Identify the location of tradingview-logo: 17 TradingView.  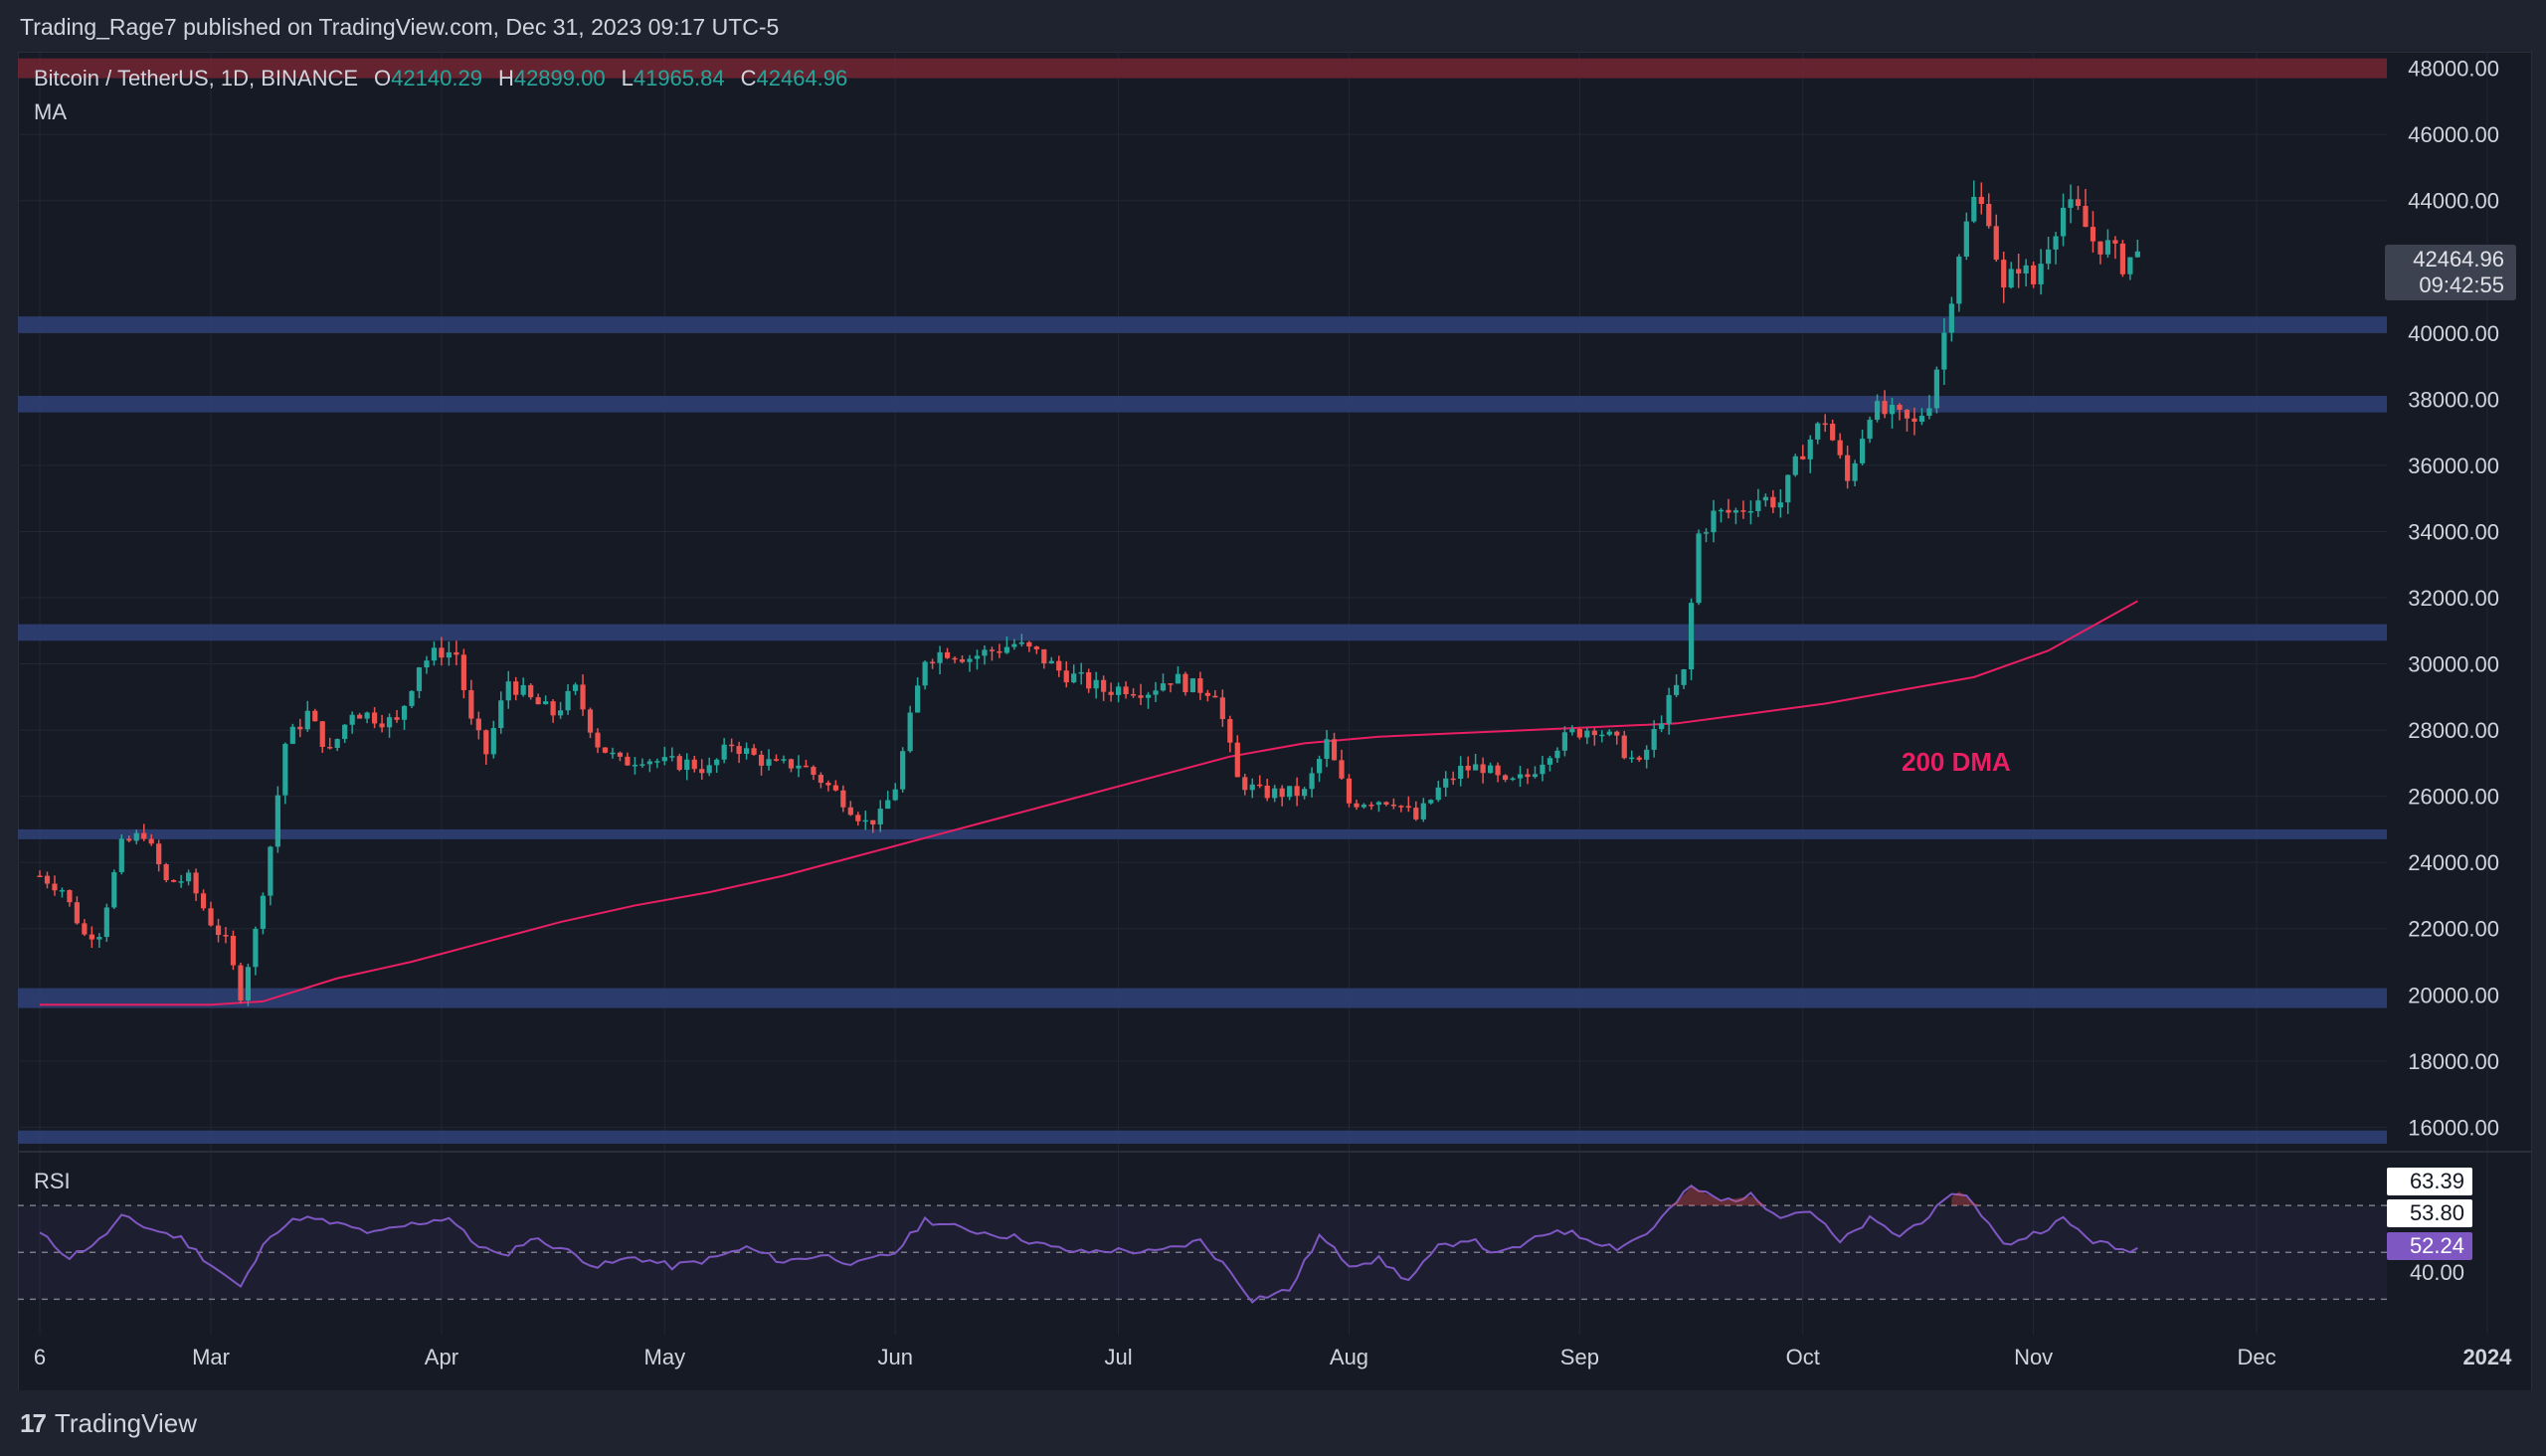
(108, 1423).